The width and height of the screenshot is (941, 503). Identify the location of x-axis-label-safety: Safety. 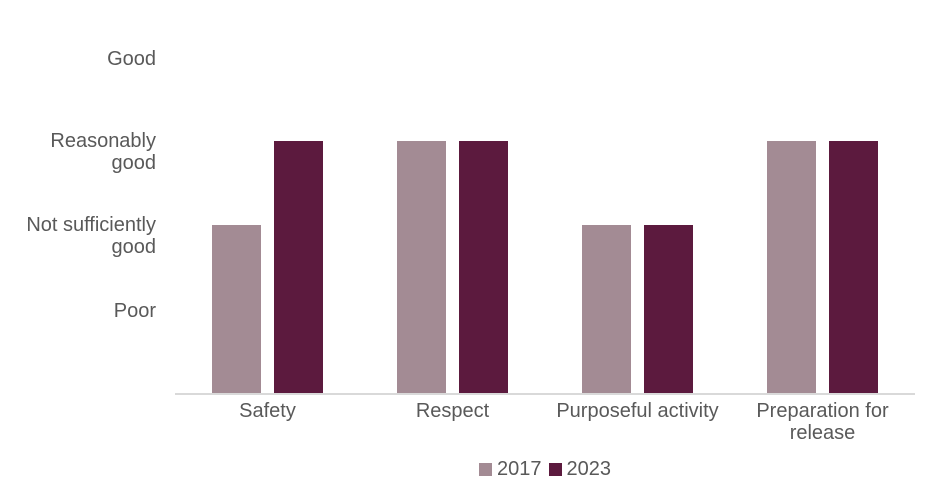
(267, 411).